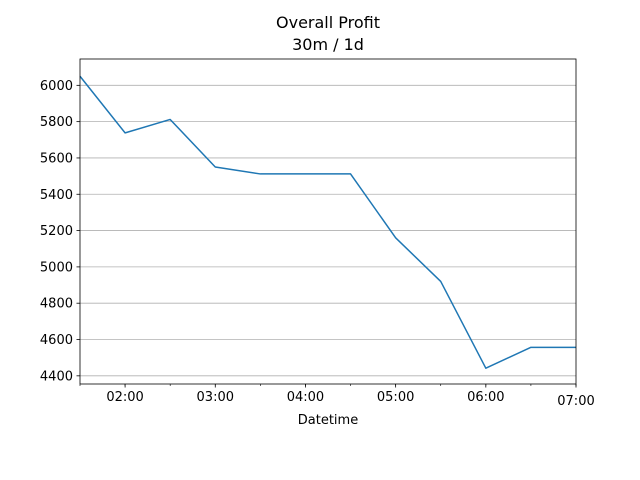 The height and width of the screenshot is (480, 640). What do you see at coordinates (56, 195) in the screenshot?
I see `y-tick-label: 5400` at bounding box center [56, 195].